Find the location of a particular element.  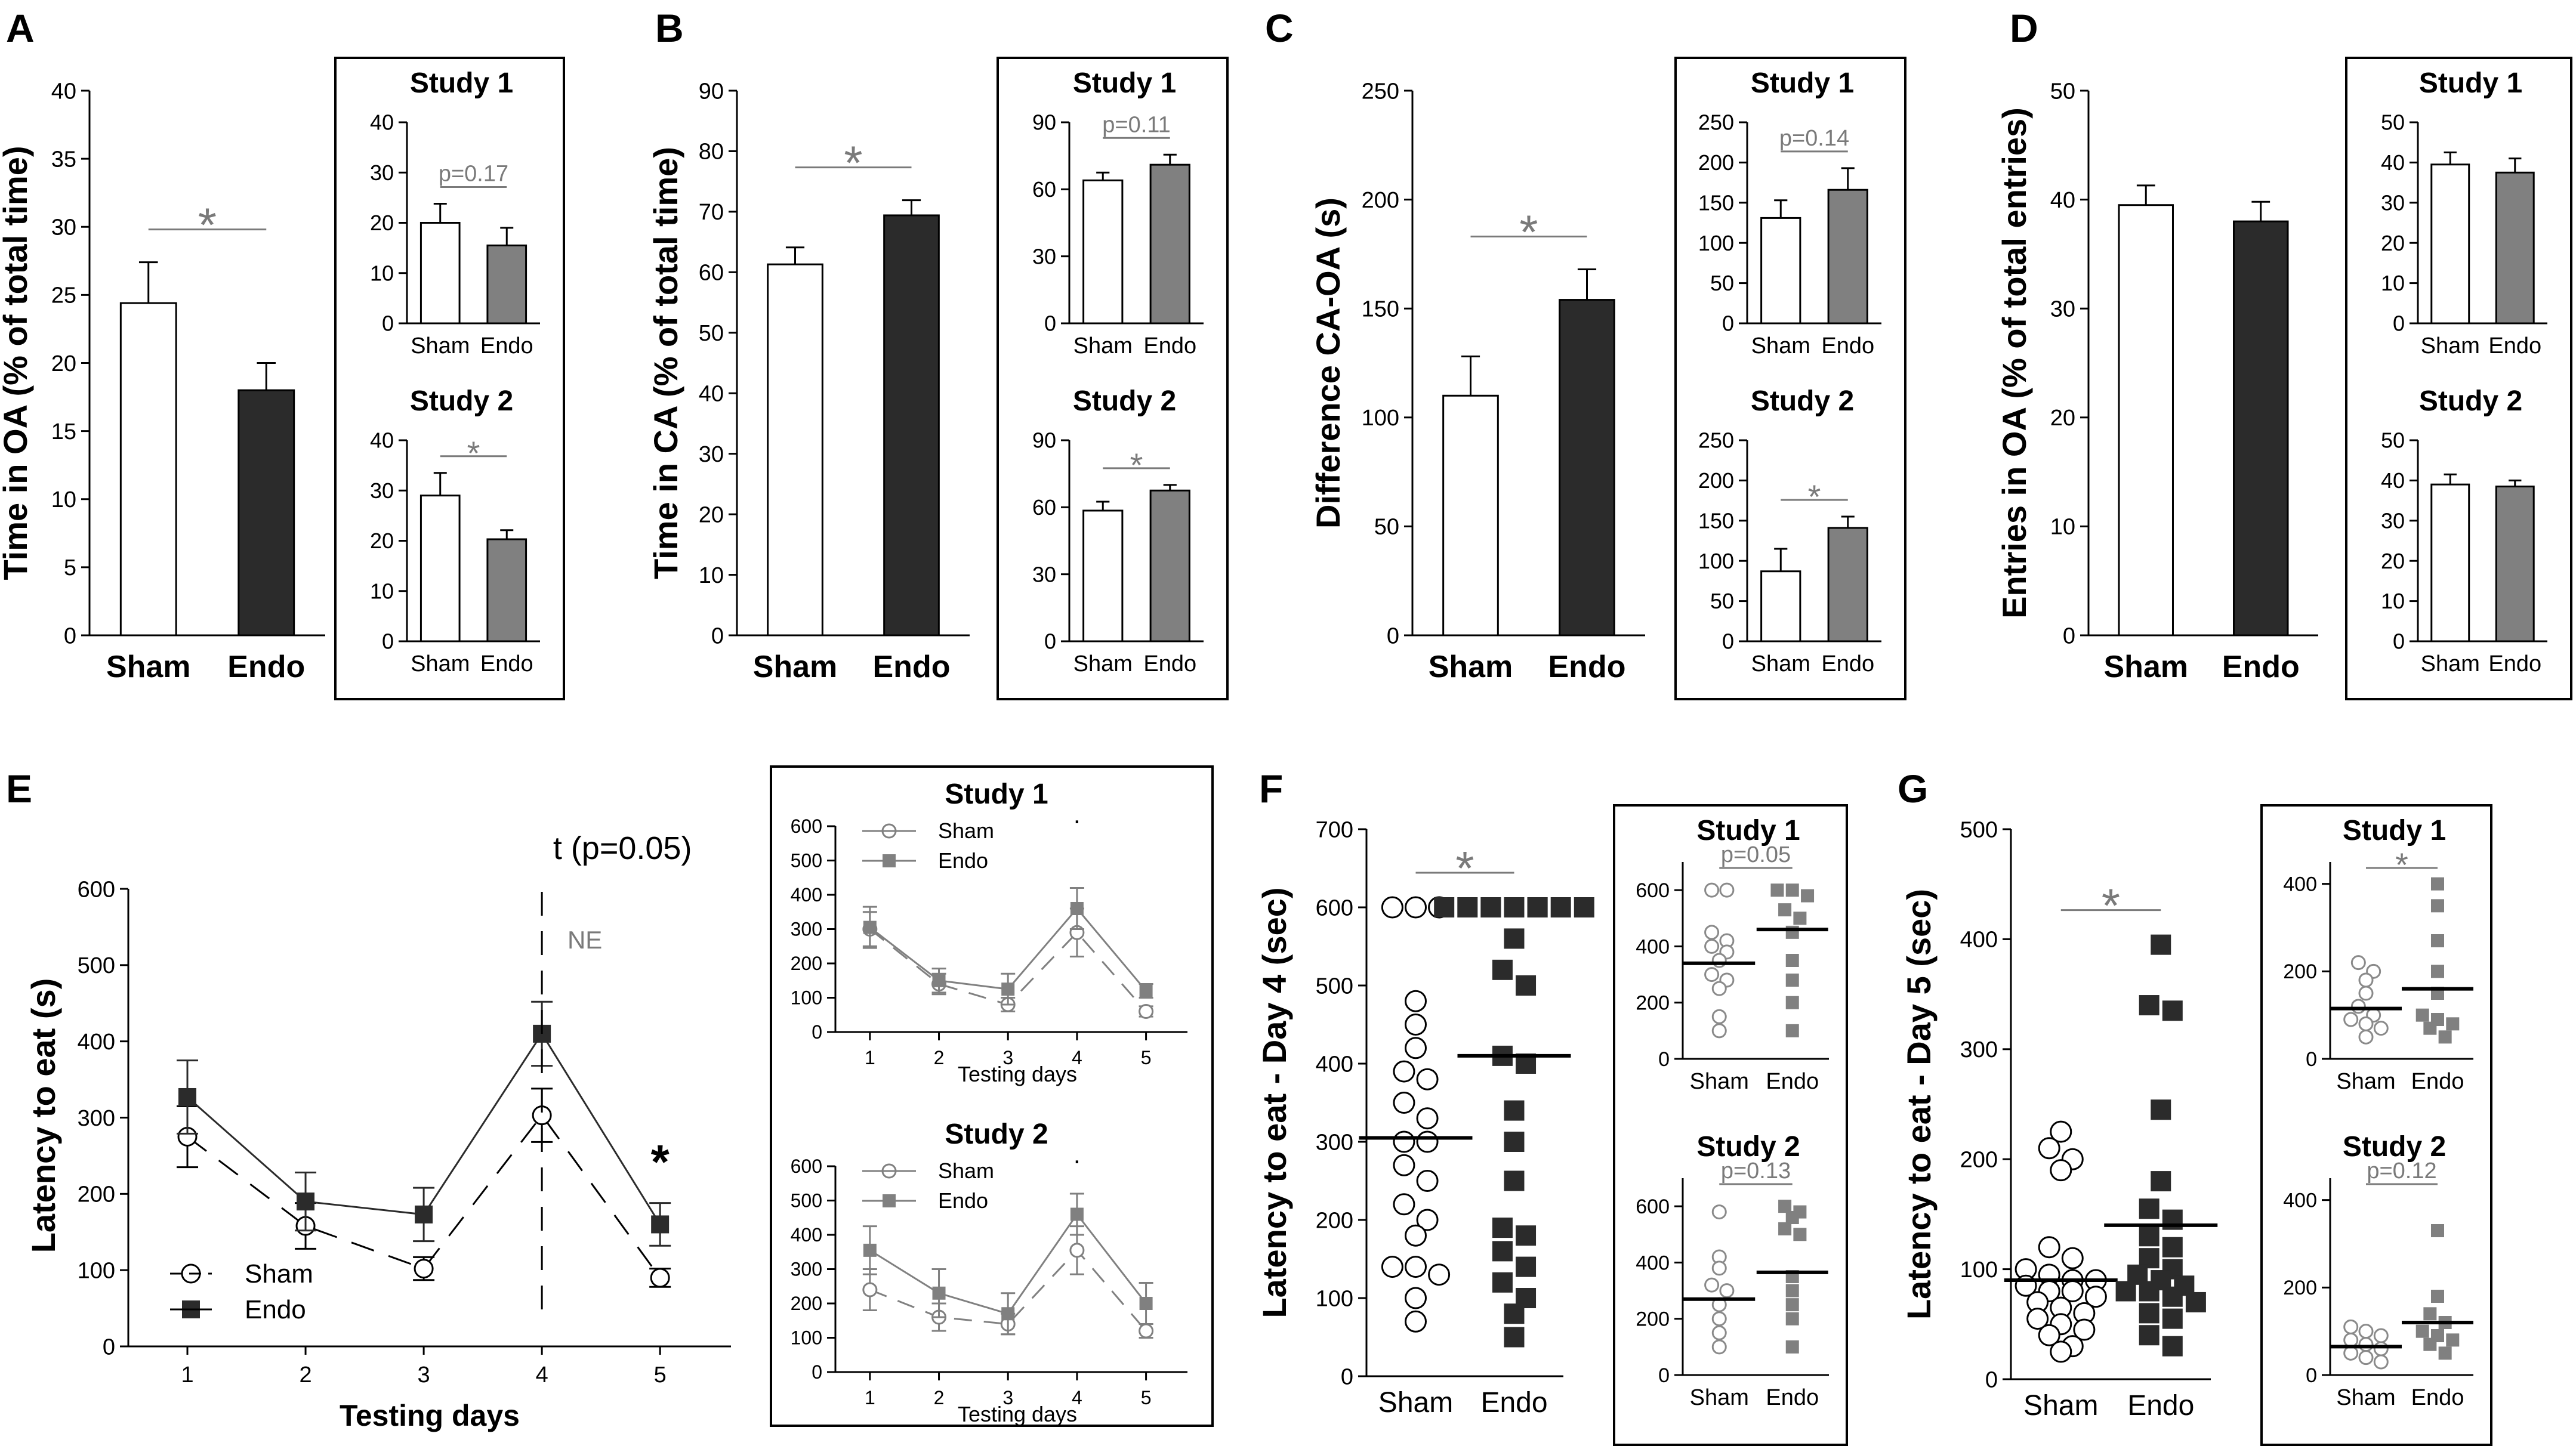

main-bar-endo is located at coordinates (266, 513).